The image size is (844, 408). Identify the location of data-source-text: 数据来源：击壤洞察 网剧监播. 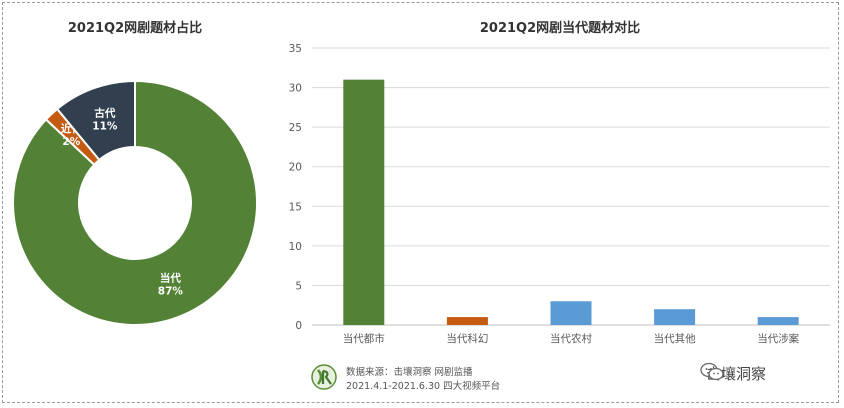
(409, 372).